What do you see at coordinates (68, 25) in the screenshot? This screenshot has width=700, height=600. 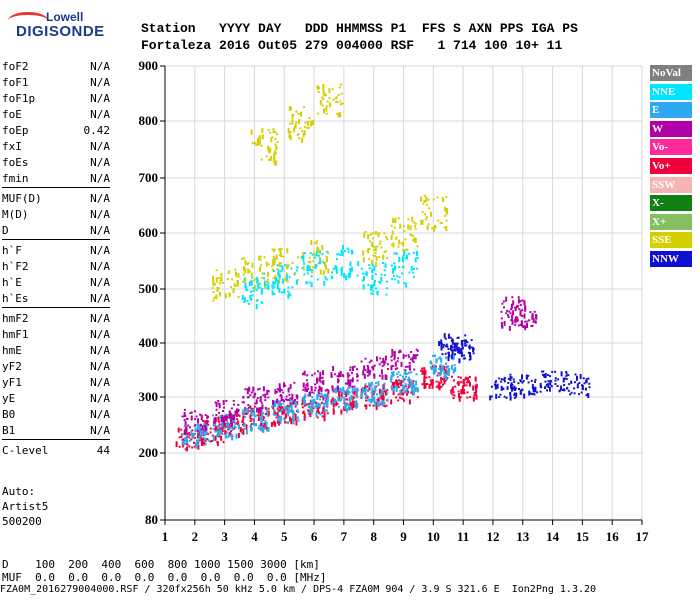 I see `digisonde-logo: Lowell DIGISONDE` at bounding box center [68, 25].